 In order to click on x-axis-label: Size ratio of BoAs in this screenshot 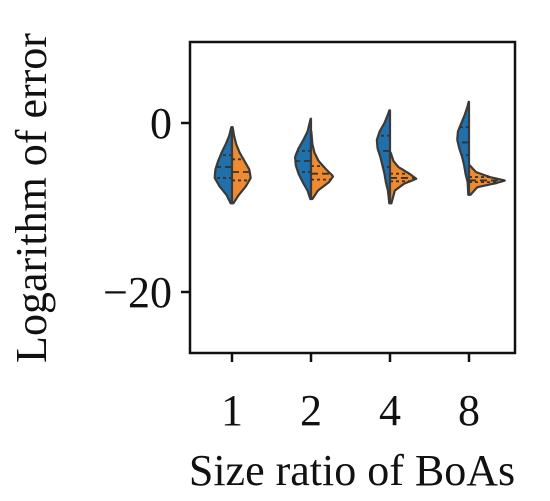, I will do `click(352, 470)`.